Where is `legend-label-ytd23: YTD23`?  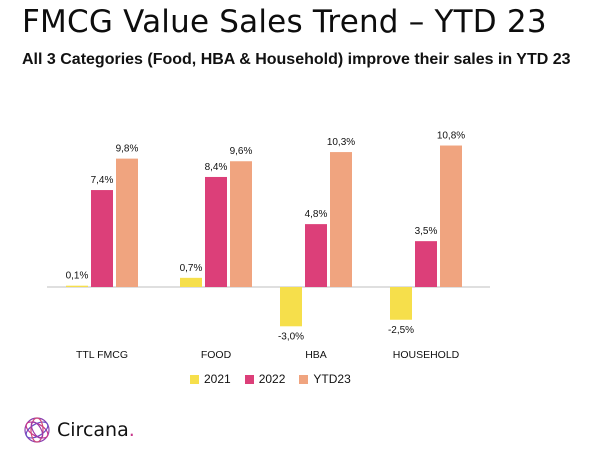
legend-label-ytd23: YTD23 is located at coordinates (332, 379).